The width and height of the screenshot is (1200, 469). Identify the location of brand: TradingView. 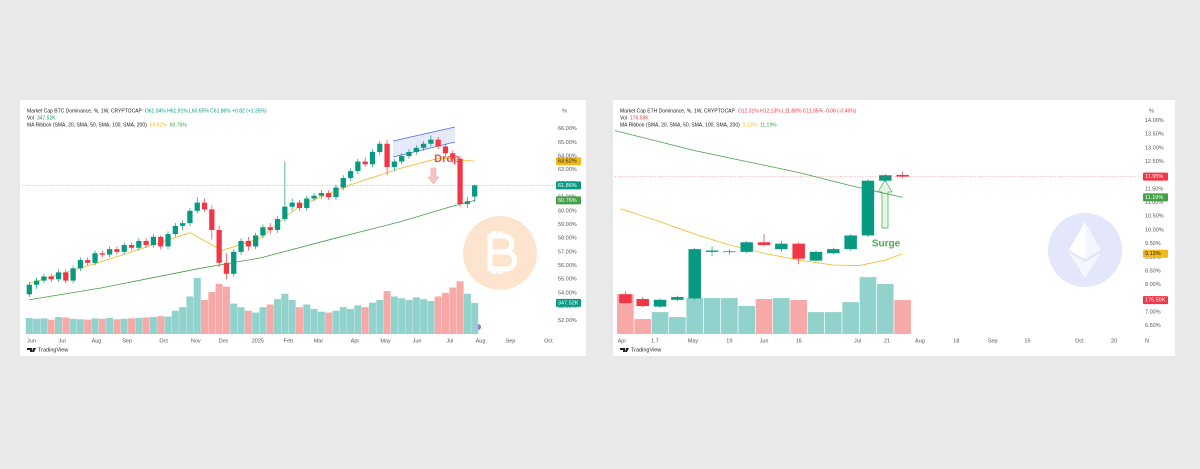
(53, 350).